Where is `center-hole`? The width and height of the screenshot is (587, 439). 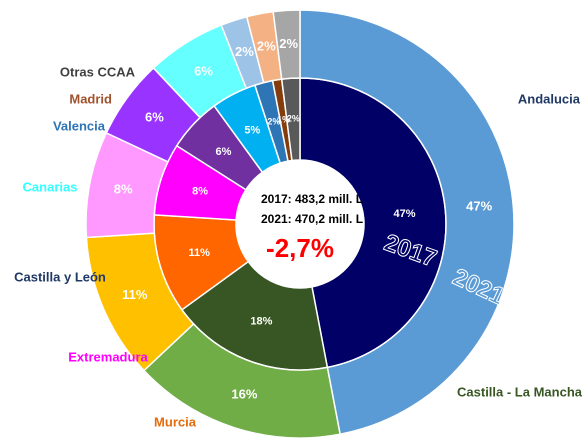 center-hole is located at coordinates (300, 224).